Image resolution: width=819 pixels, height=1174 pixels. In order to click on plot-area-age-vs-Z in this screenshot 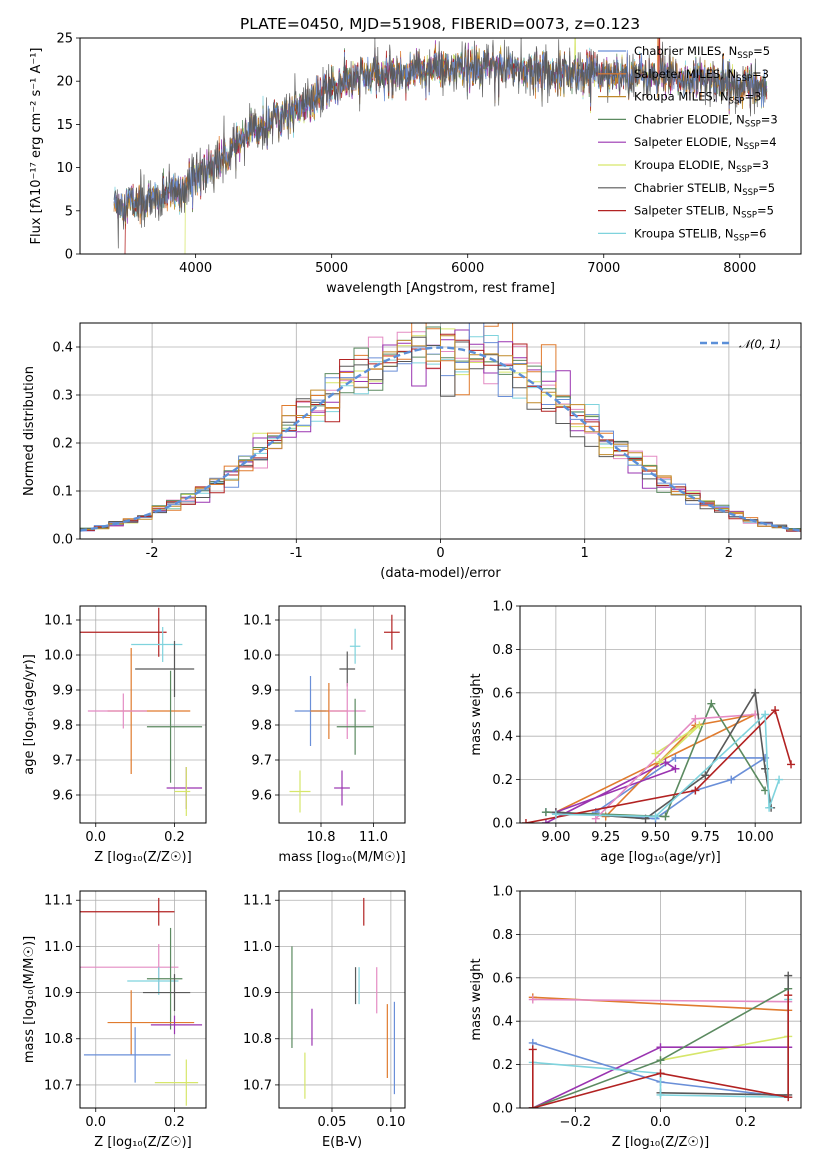, I will do `click(141, 711)`.